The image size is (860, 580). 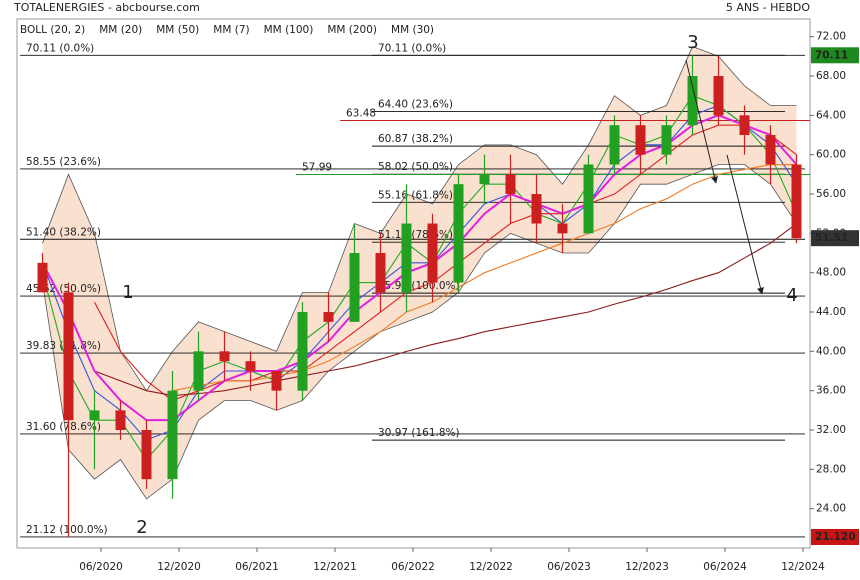 What do you see at coordinates (52, 30) in the screenshot?
I see `legend-entry: BOLL (20, 2)` at bounding box center [52, 30].